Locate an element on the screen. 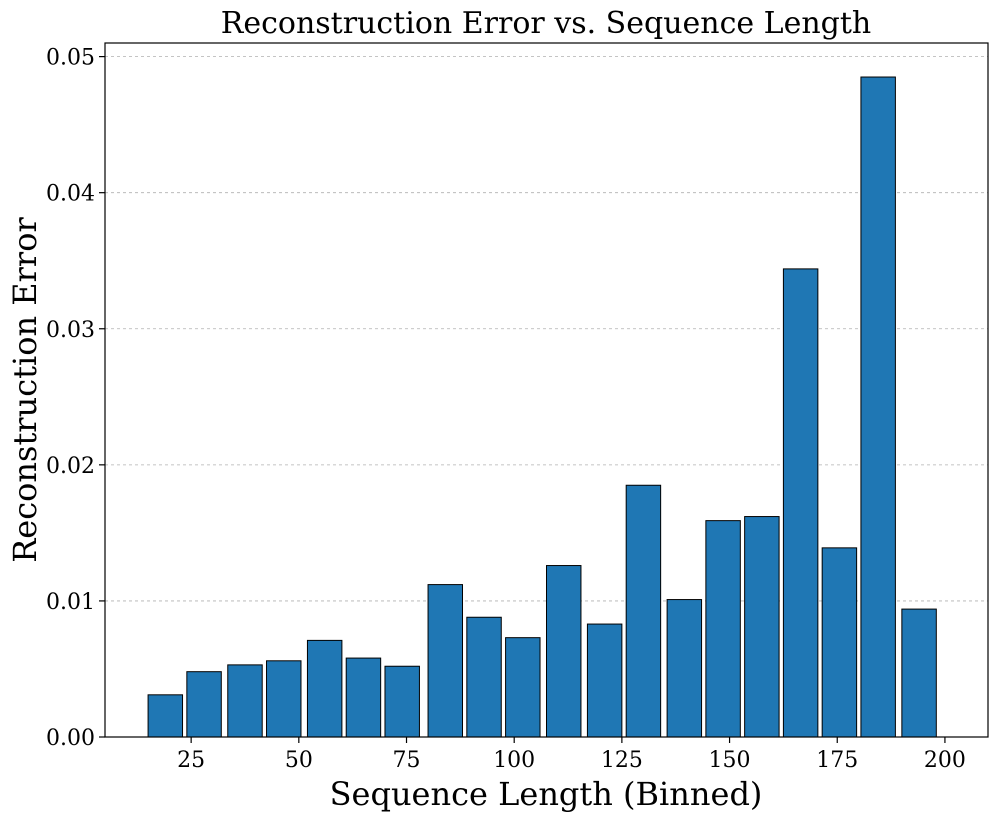 This screenshot has height=821, width=996. y-tick-label: 0.01 is located at coordinates (70, 602).